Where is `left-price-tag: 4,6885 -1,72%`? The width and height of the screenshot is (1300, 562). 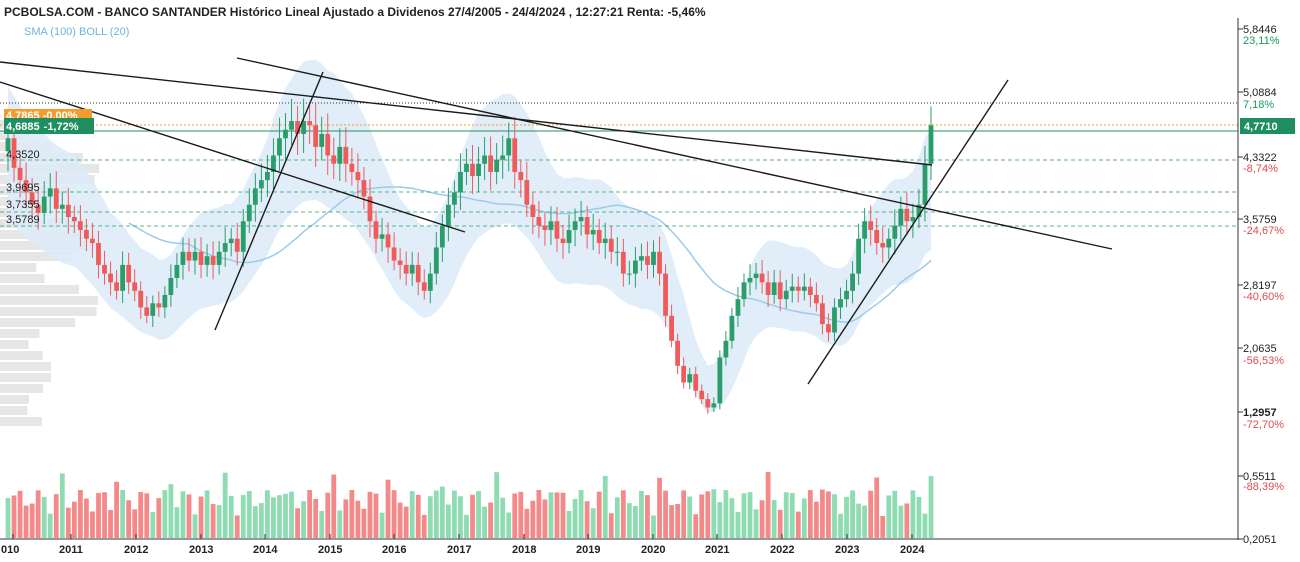
left-price-tag: 4,6885 -1,72% is located at coordinates (42, 127).